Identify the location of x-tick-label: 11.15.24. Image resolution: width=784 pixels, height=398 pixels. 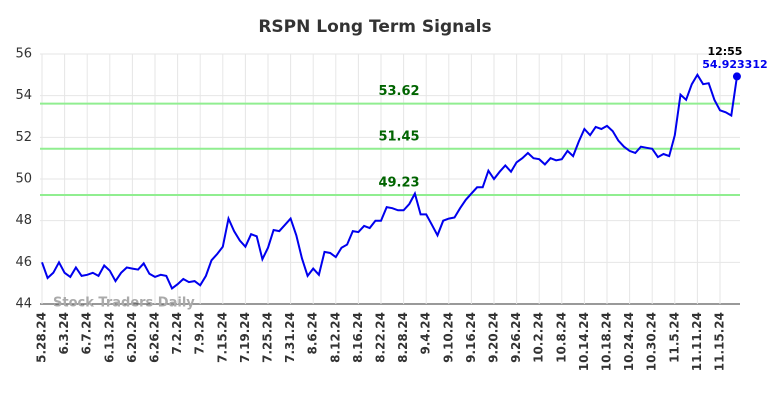
(720, 341).